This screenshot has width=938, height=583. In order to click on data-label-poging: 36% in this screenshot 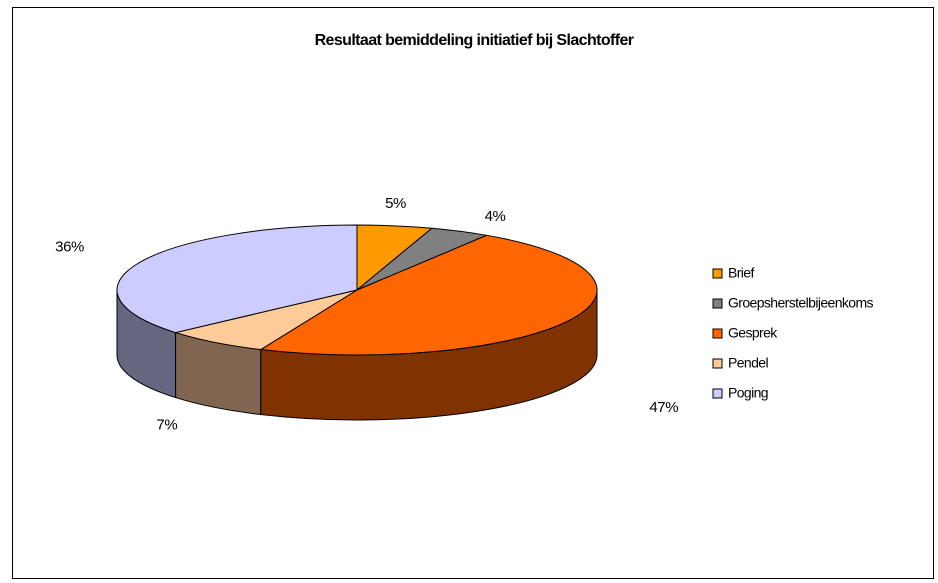, I will do `click(69, 246)`.